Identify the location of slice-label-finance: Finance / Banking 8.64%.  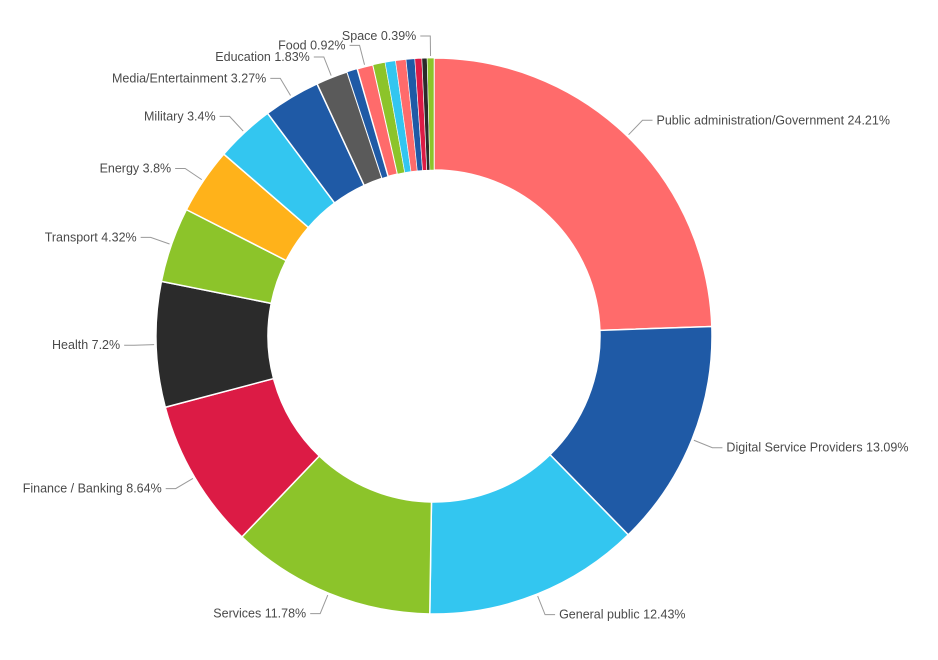
(92, 489).